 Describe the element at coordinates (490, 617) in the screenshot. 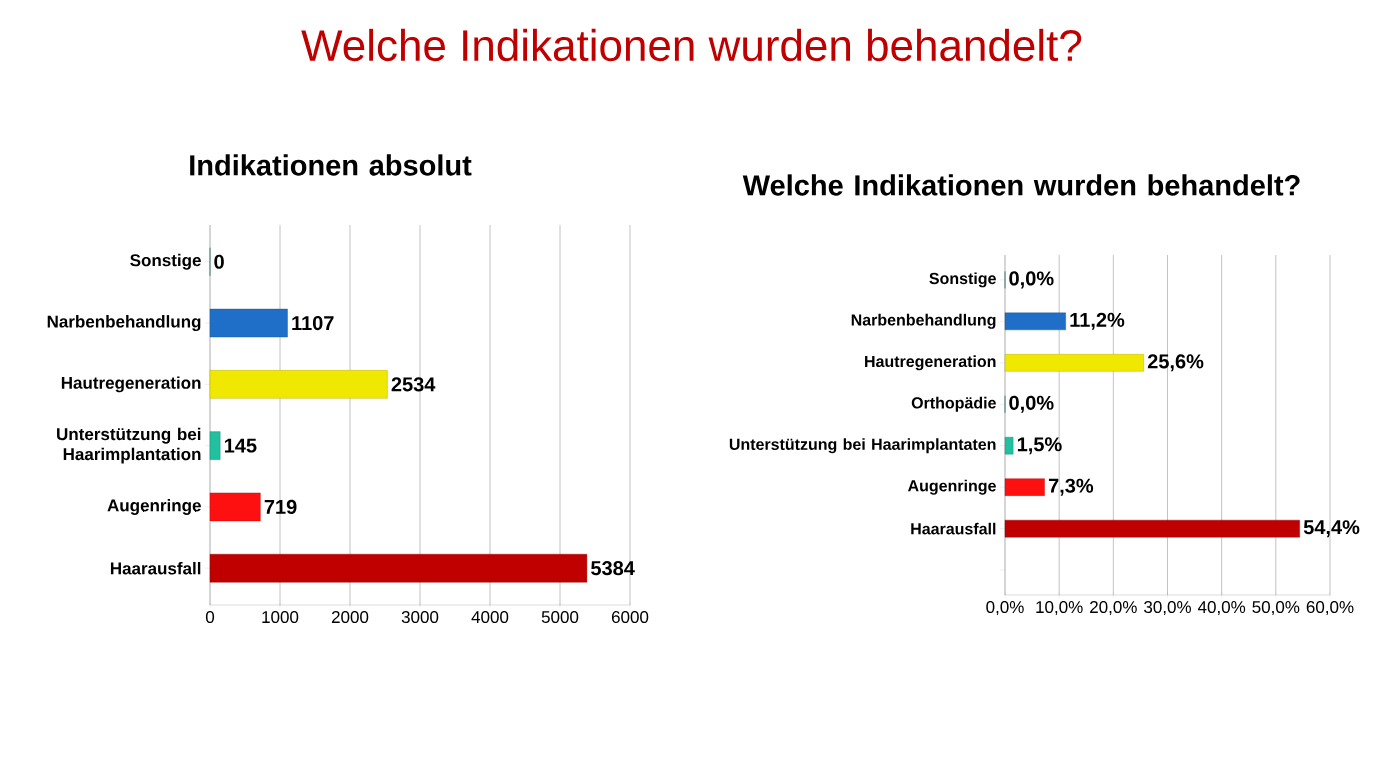

I see `x-tick-label: 4000` at that location.